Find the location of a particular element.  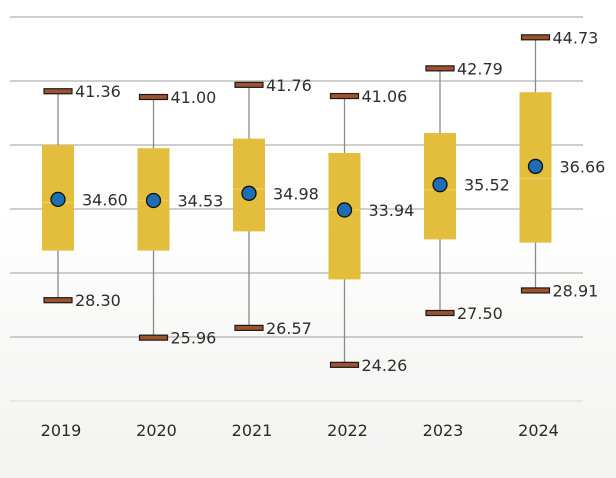

iqr-box is located at coordinates (249, 185).